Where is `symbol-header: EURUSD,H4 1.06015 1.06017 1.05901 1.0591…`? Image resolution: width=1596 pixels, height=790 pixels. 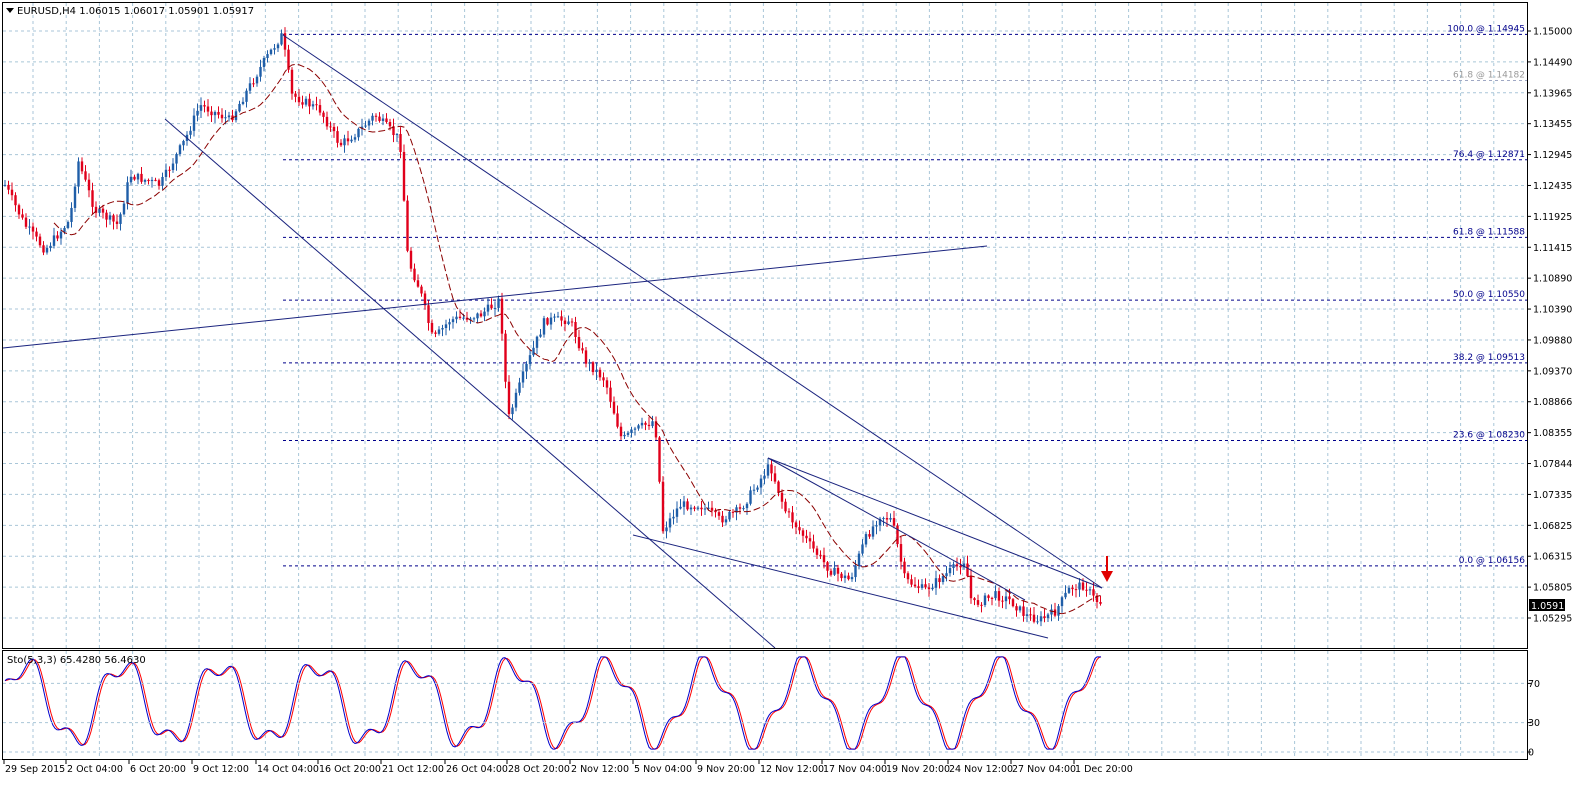 symbol-header: EURUSD,H4 1.06015 1.06017 1.05901 1.0591… is located at coordinates (135, 11).